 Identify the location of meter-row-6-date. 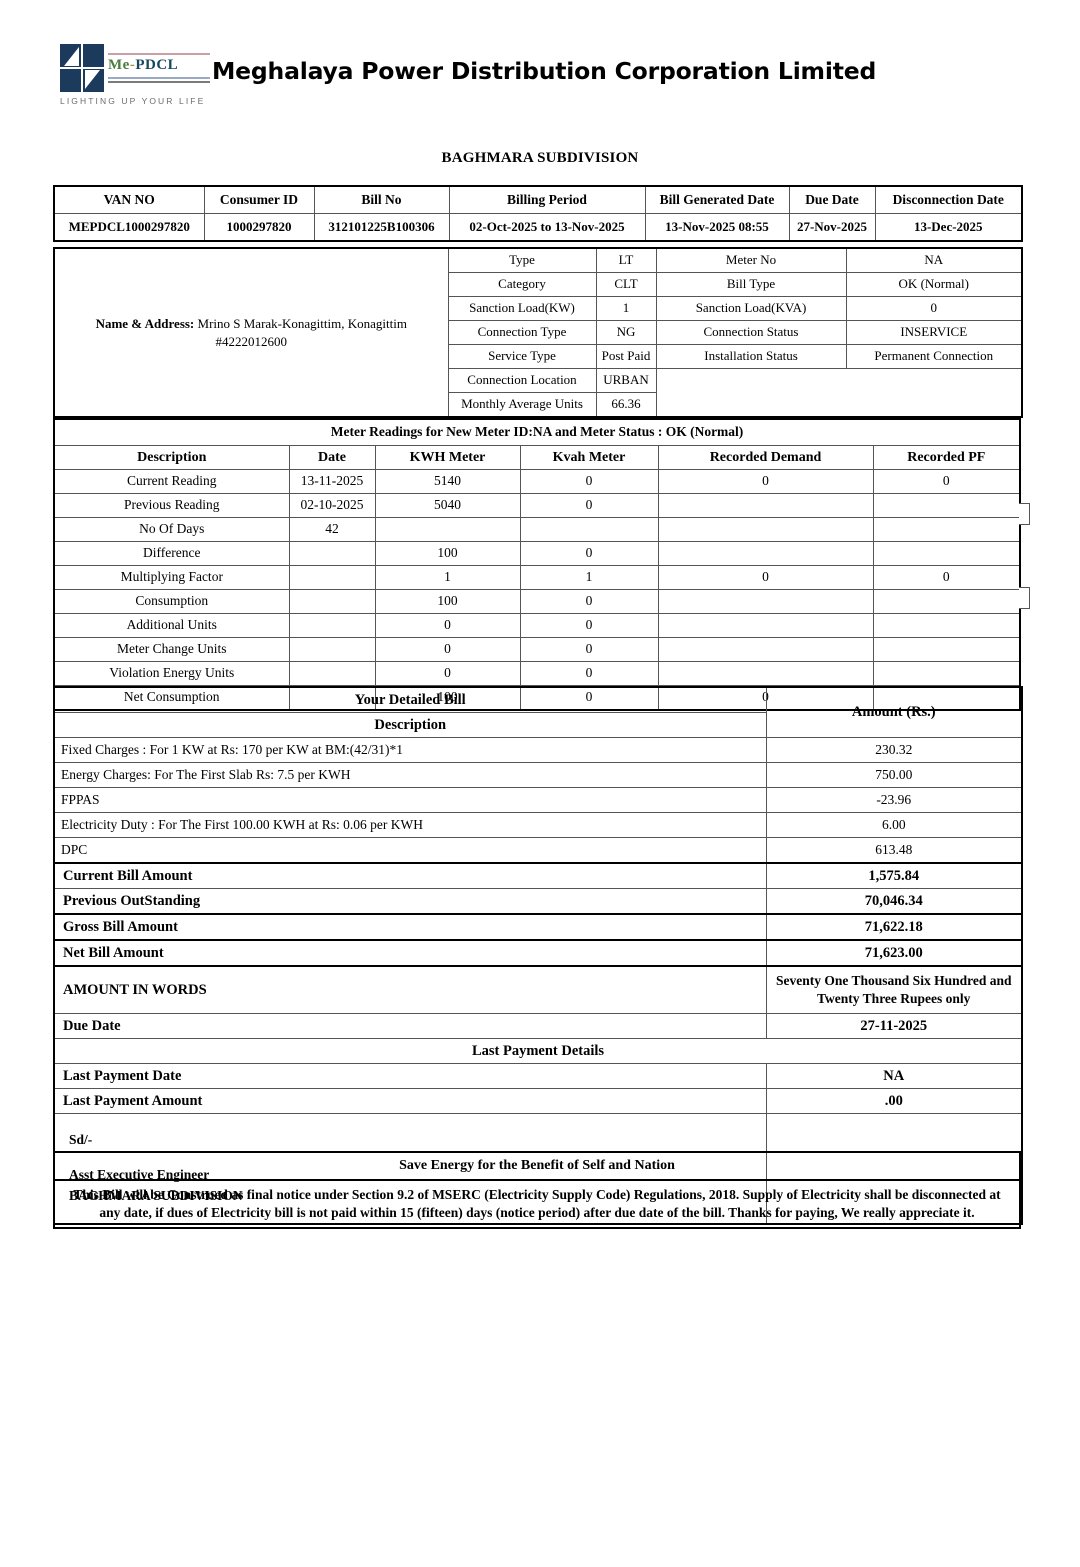
(332, 625).